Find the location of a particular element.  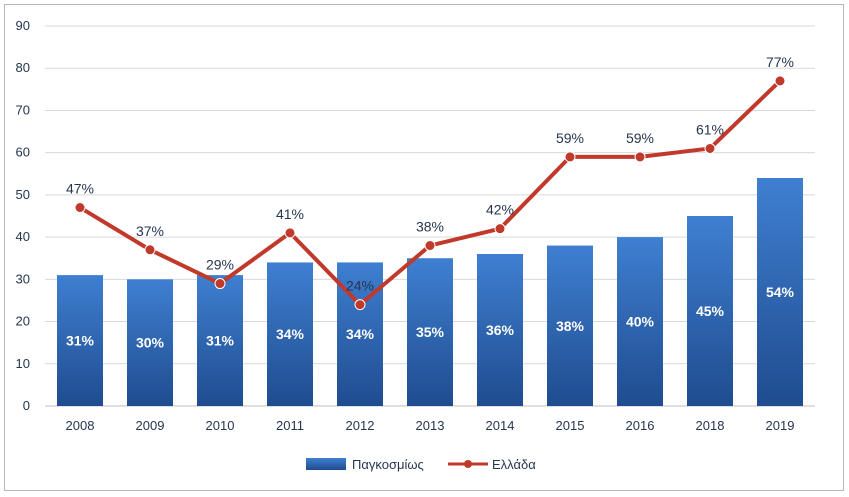

x-tick-label: 2016 is located at coordinates (640, 425).